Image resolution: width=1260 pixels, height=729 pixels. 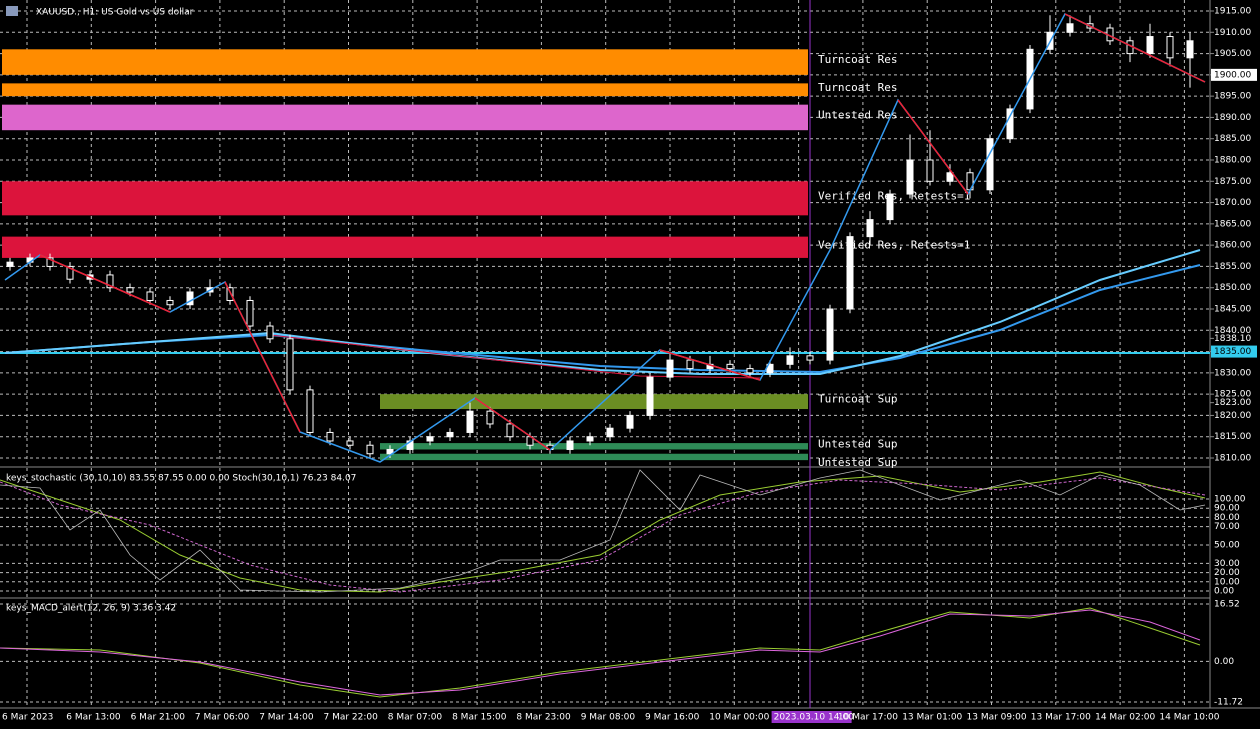 What do you see at coordinates (1232, 403) in the screenshot?
I see `price-label: 1823.00` at bounding box center [1232, 403].